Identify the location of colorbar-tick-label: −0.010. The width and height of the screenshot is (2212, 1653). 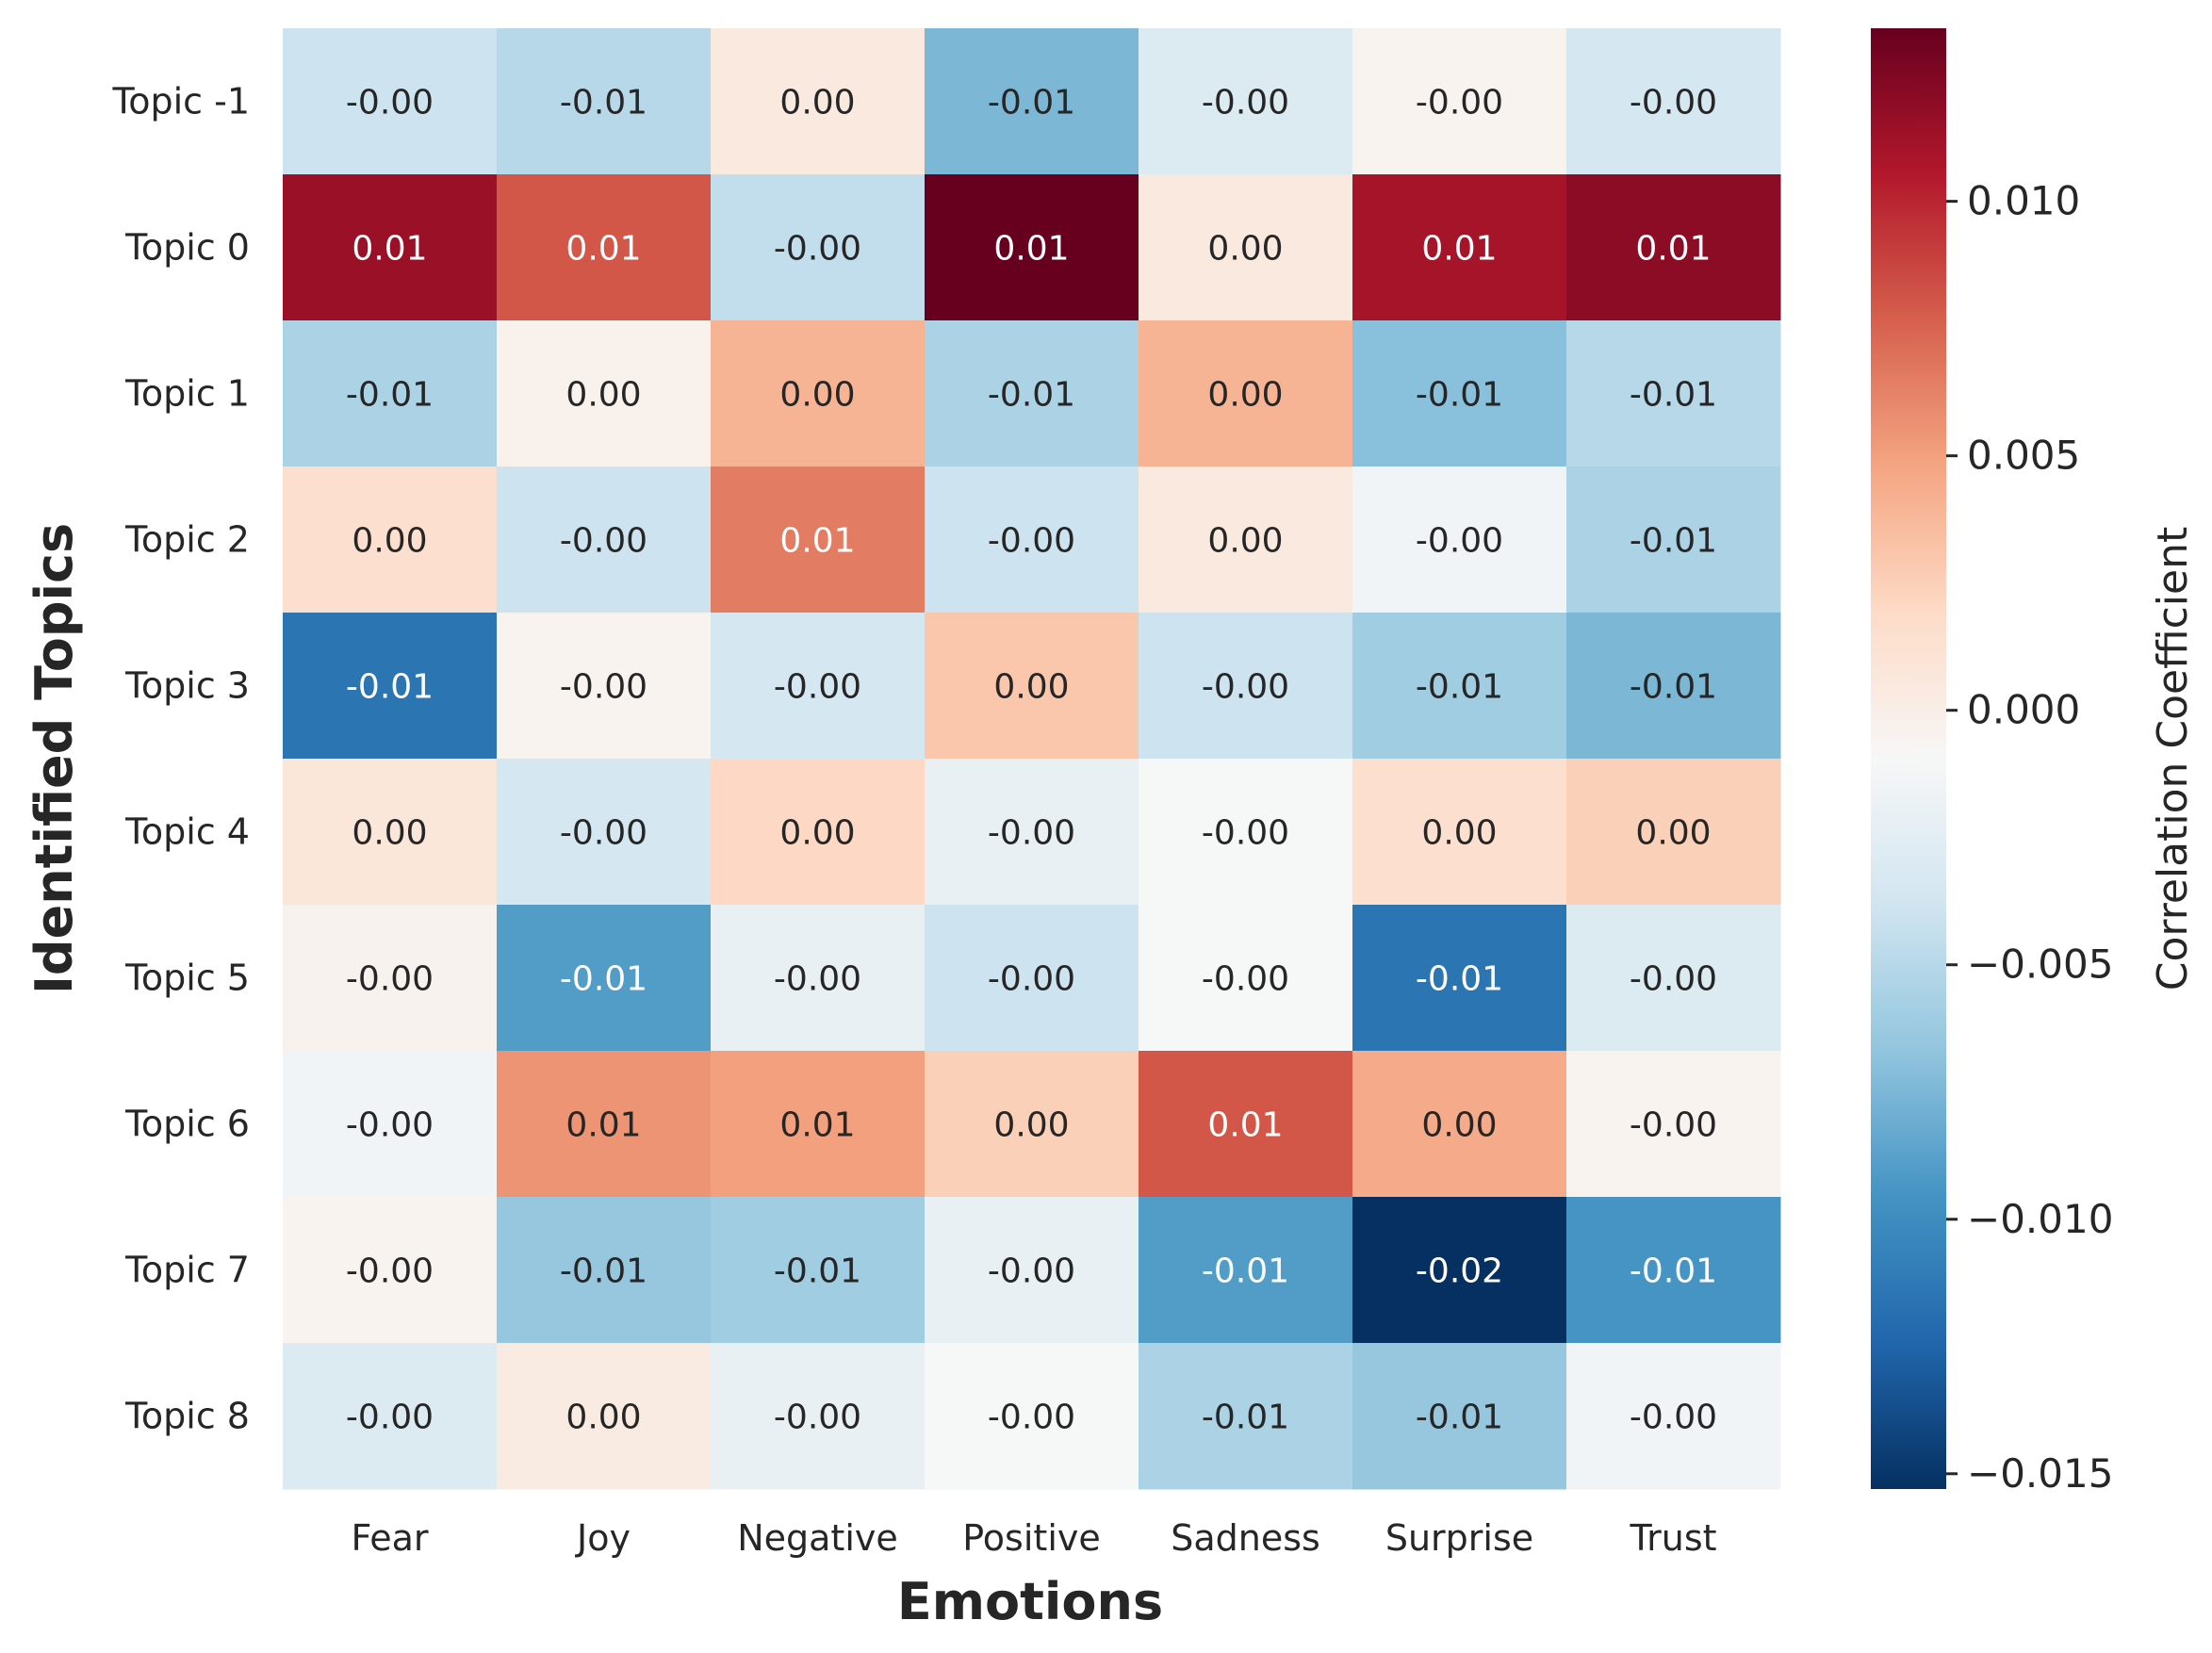
(2040, 1219).